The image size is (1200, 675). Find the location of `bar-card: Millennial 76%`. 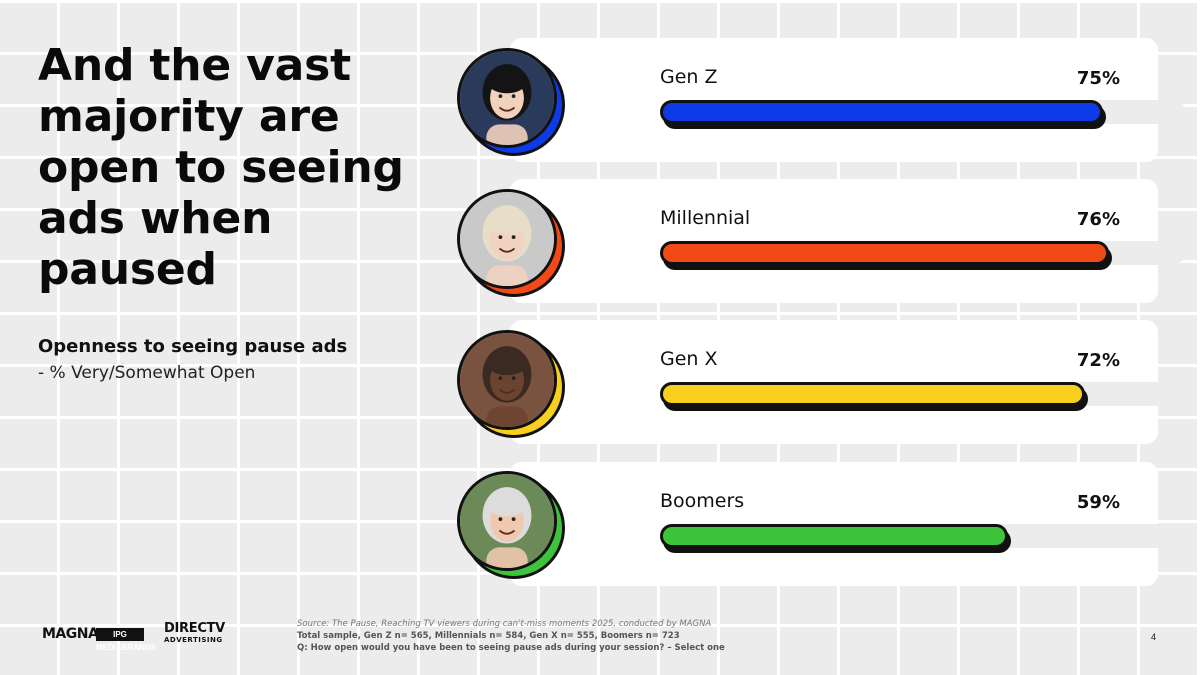

bar-card: Millennial 76% is located at coordinates (847, 241).